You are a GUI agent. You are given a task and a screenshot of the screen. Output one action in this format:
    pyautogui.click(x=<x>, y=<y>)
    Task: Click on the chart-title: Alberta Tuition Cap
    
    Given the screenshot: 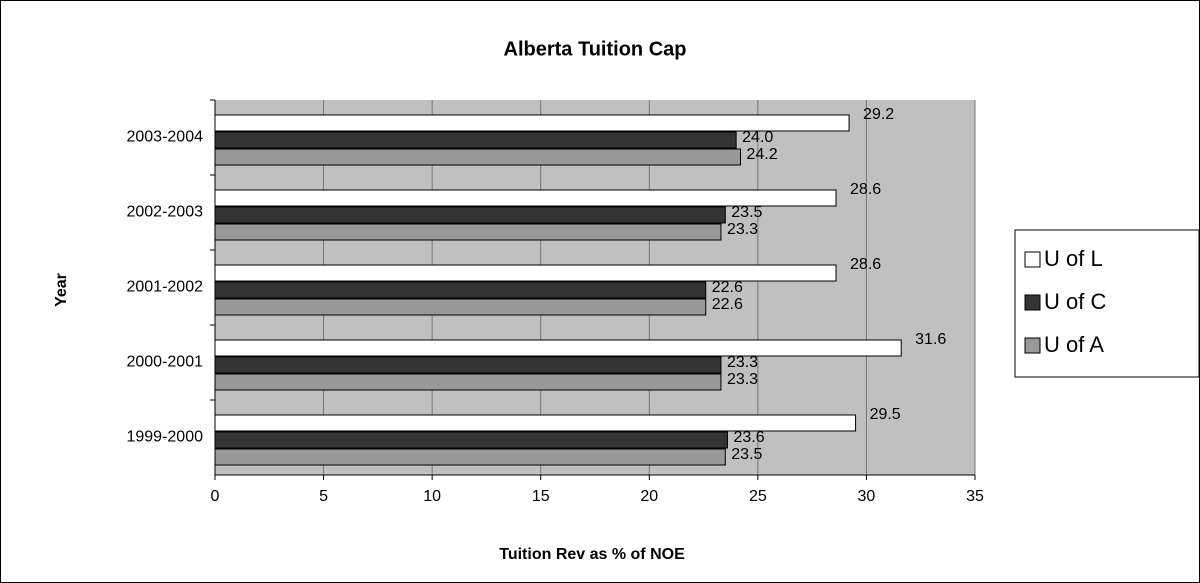 What is the action you would take?
    pyautogui.click(x=595, y=49)
    